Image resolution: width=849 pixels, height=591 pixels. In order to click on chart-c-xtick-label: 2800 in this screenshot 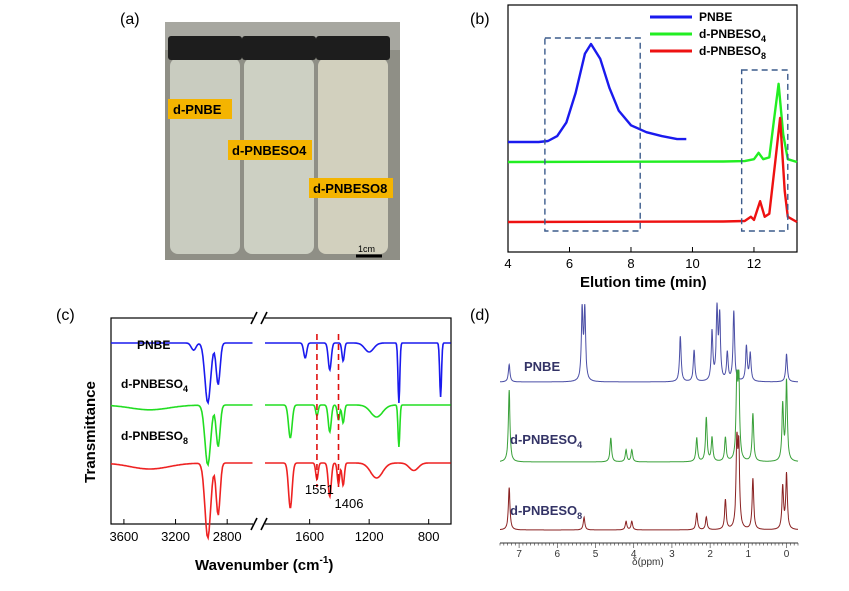, I will do `click(227, 536)`.